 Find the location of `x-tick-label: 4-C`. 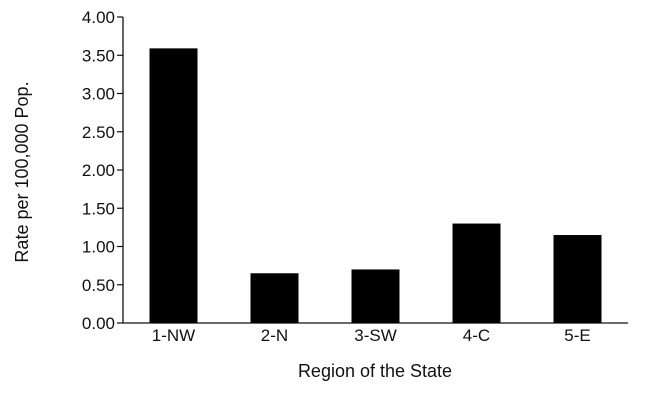

x-tick-label: 4-C is located at coordinates (476, 335).